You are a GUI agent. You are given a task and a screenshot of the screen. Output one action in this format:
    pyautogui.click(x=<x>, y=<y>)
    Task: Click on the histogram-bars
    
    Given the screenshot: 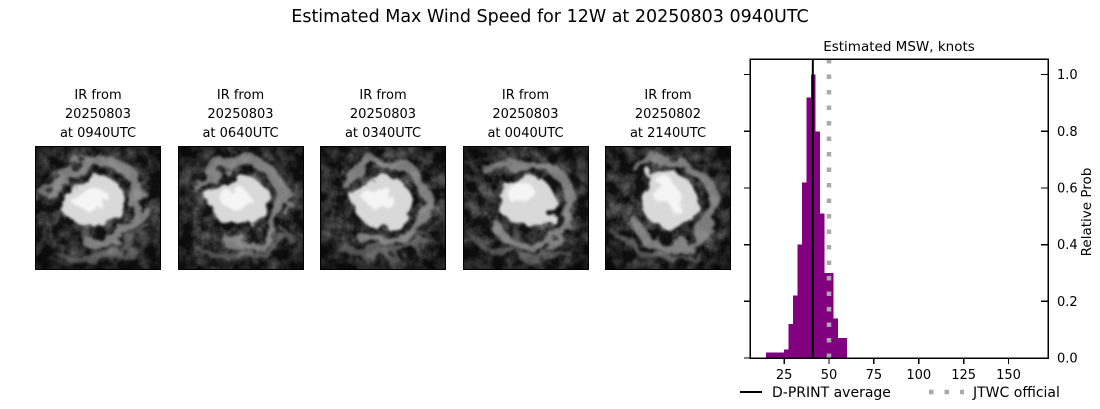 What is the action you would take?
    pyautogui.click(x=806, y=216)
    